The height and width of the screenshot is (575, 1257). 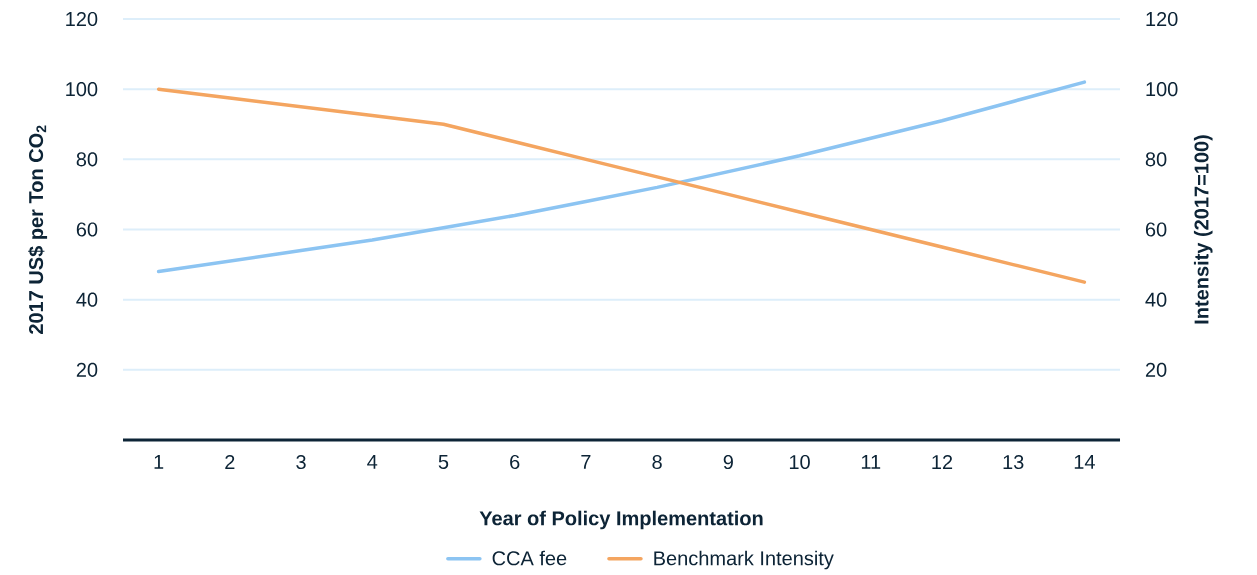 What do you see at coordinates (230, 461) in the screenshot?
I see `x-tick-label: 2` at bounding box center [230, 461].